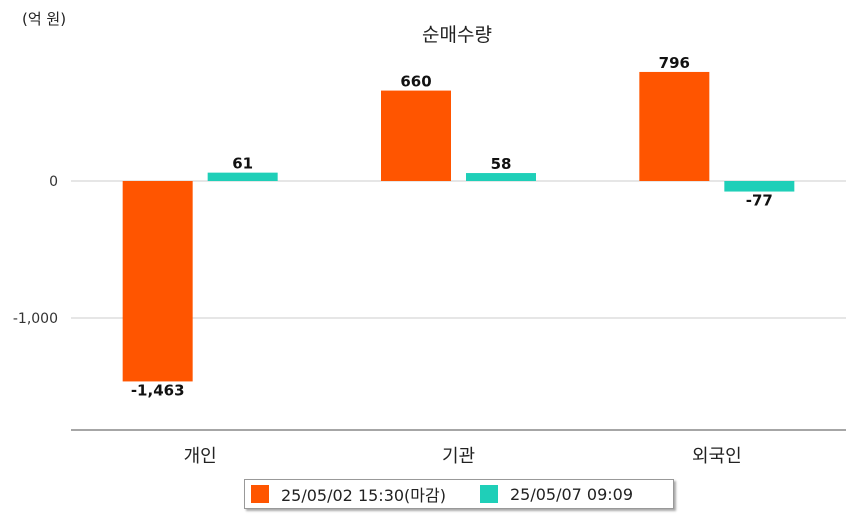 Image resolution: width=854 pixels, height=520 pixels. What do you see at coordinates (571, 494) in the screenshot?
I see `legend-label-series-2: 25/05/07 09:09` at bounding box center [571, 494].